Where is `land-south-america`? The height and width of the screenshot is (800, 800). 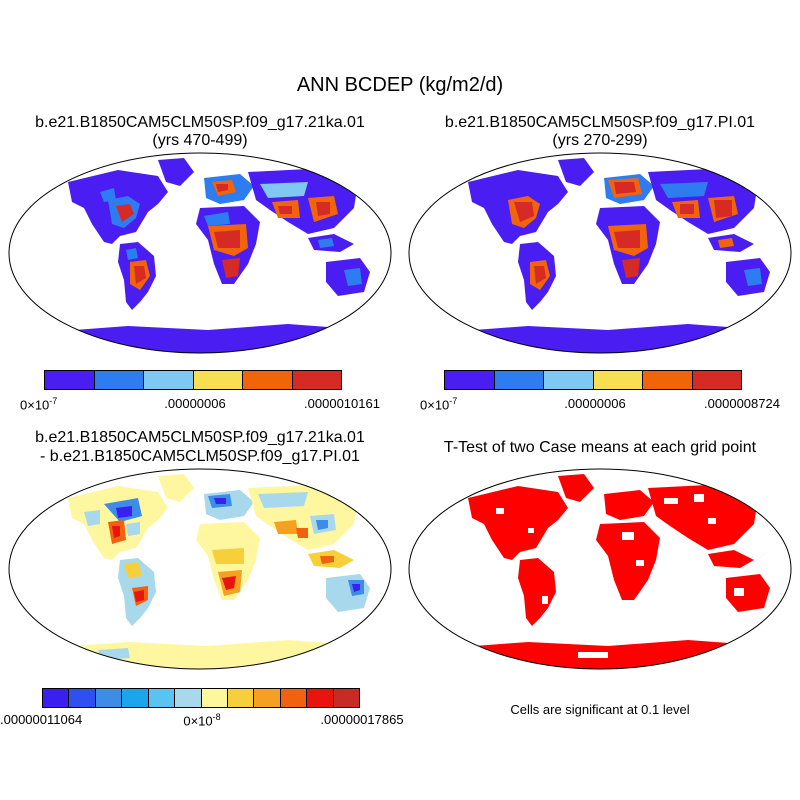
land-south-america is located at coordinates (537, 592).